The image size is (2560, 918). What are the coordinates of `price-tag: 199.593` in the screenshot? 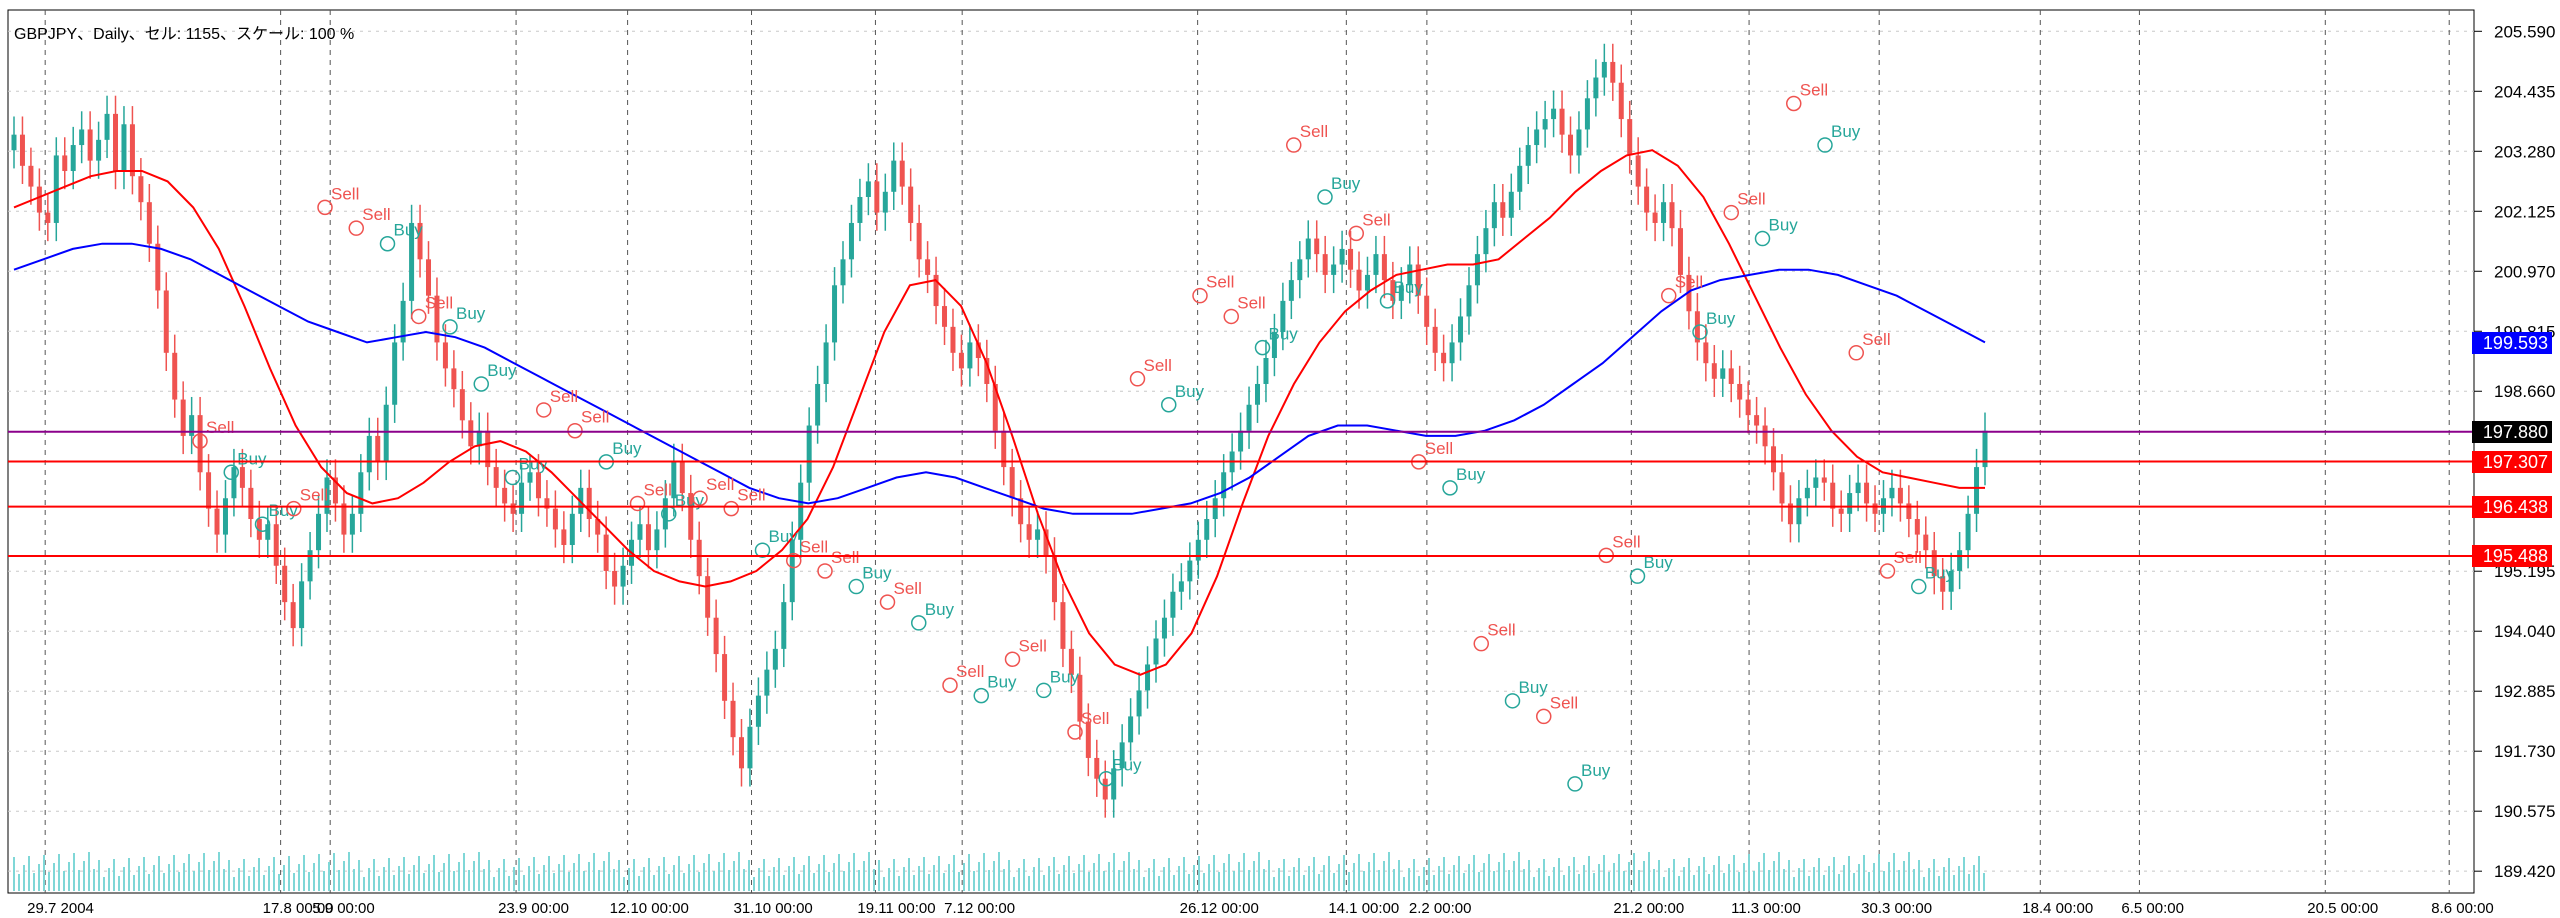 It's located at (2512, 342).